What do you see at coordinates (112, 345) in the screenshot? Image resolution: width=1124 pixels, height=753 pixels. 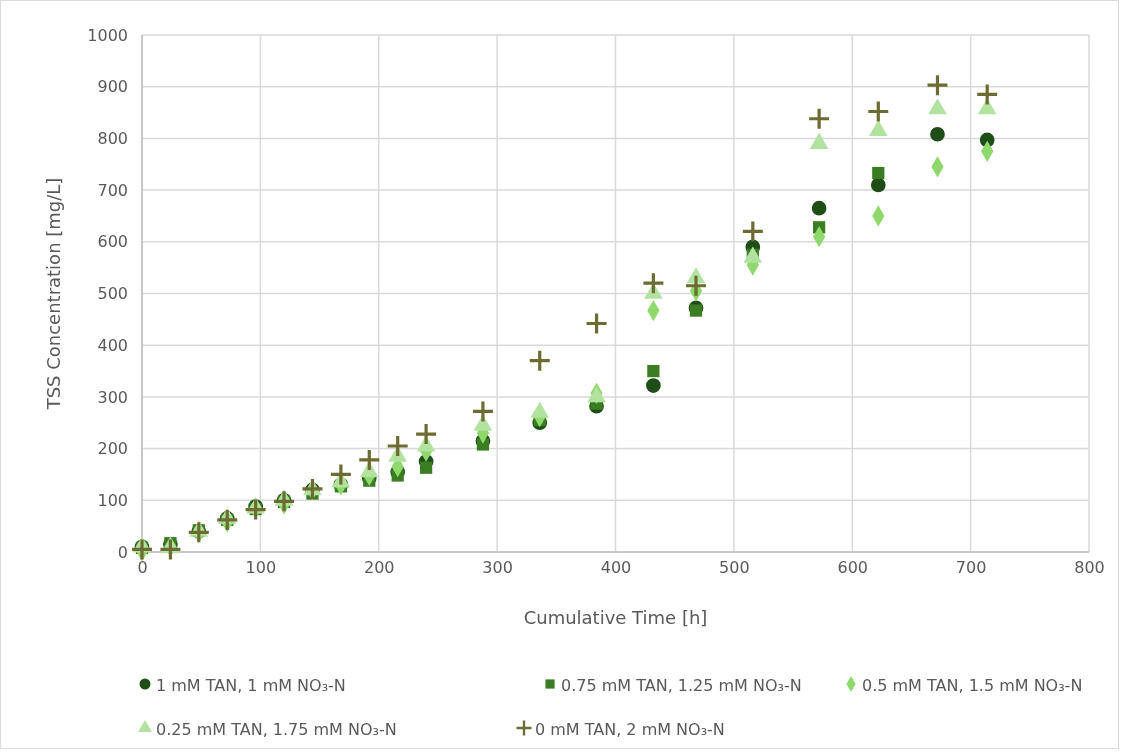 I see `y-tick-label: 400` at bounding box center [112, 345].